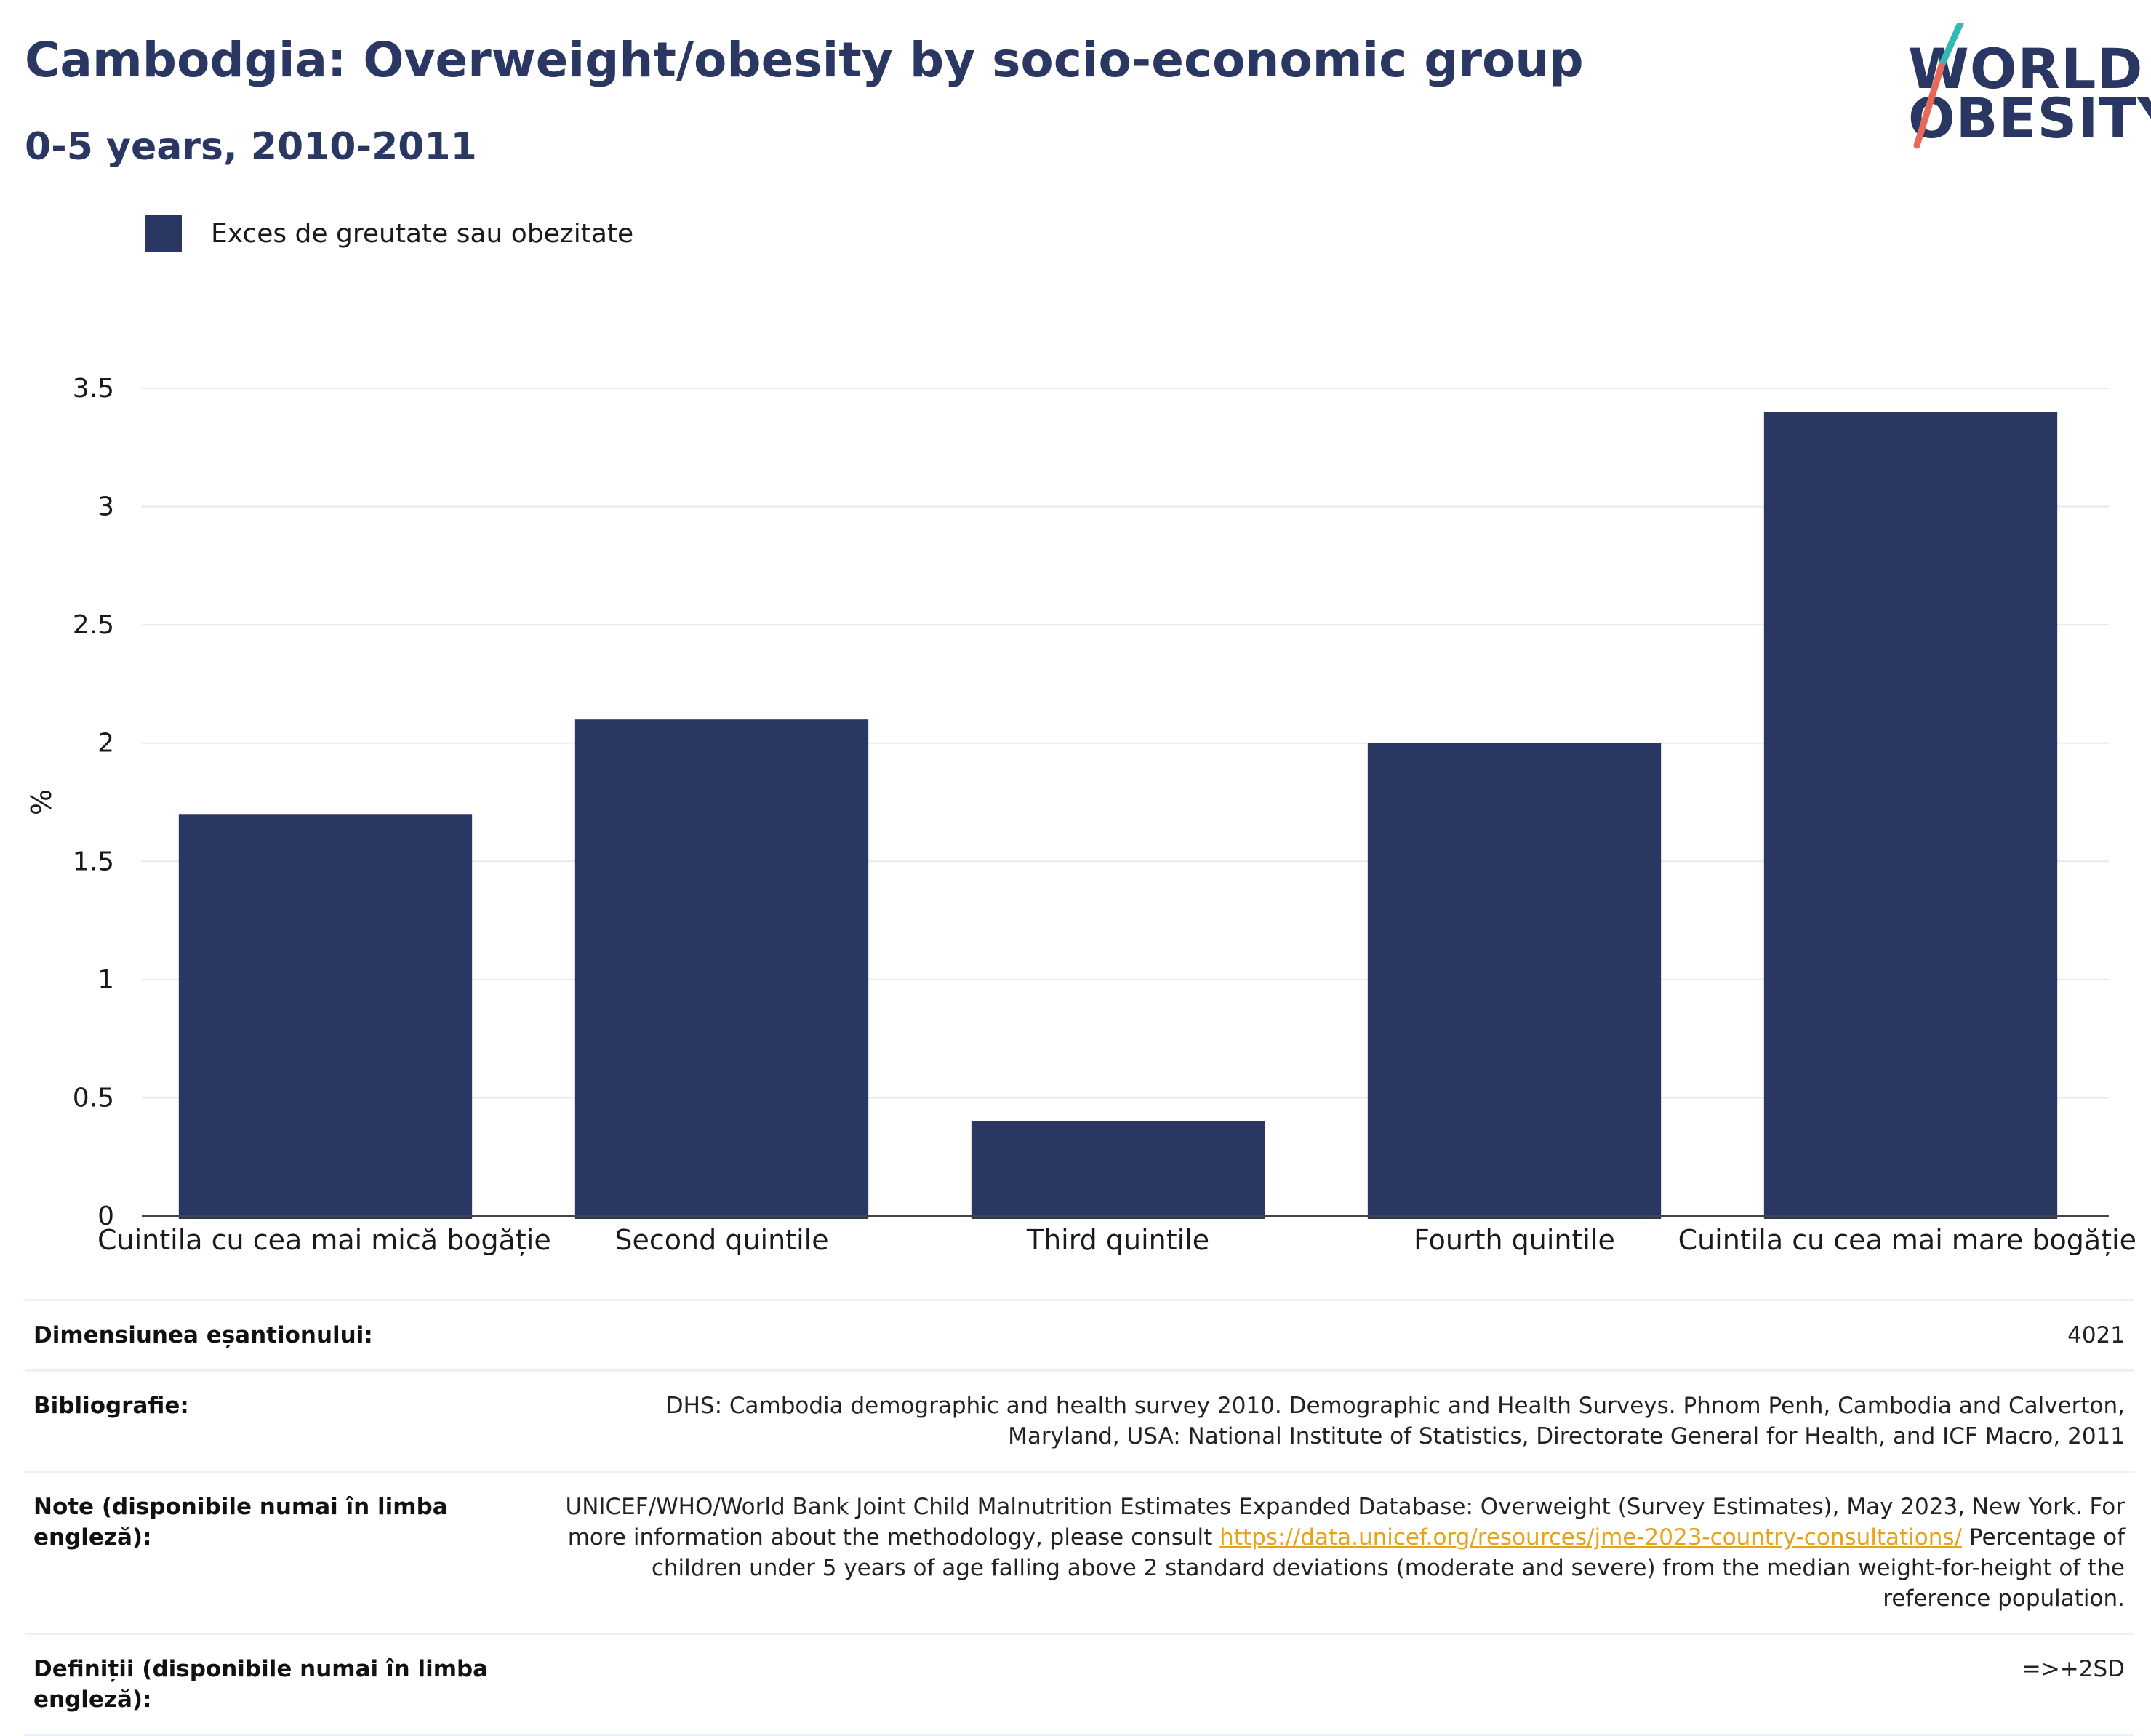 The image size is (2151, 1736). Describe the element at coordinates (422, 233) in the screenshot. I see `legend-label: Exces de greutate sau obezitate` at that location.